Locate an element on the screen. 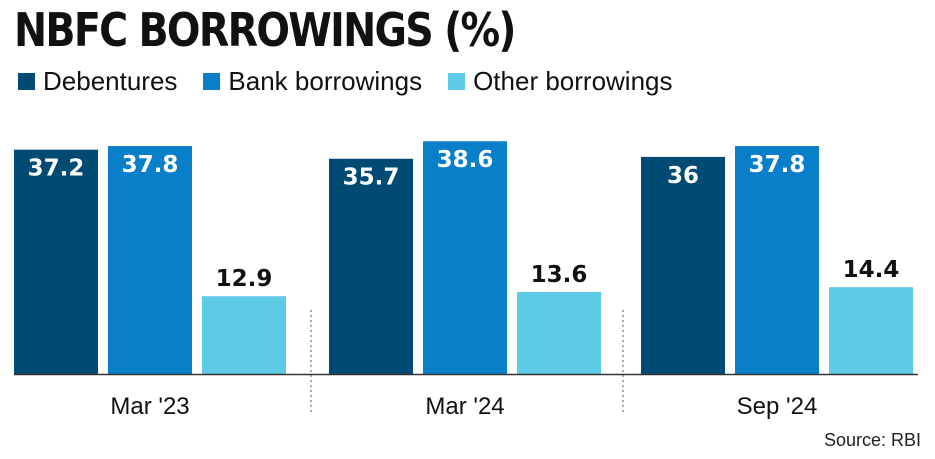  legend-swatch-bank-borrowings is located at coordinates (212, 81).